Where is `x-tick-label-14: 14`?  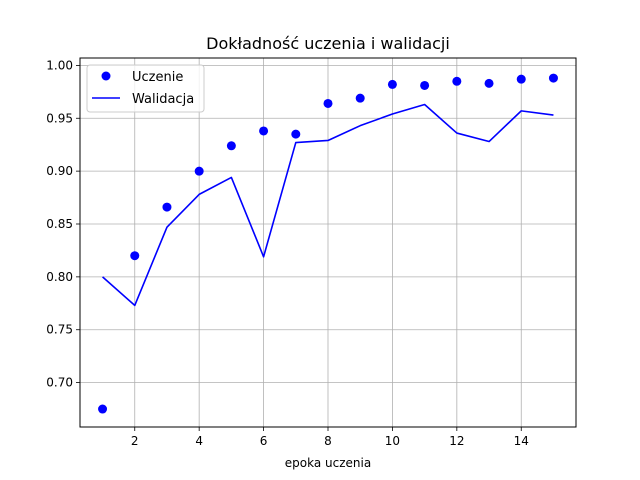 x-tick-label-14: 14 is located at coordinates (521, 441).